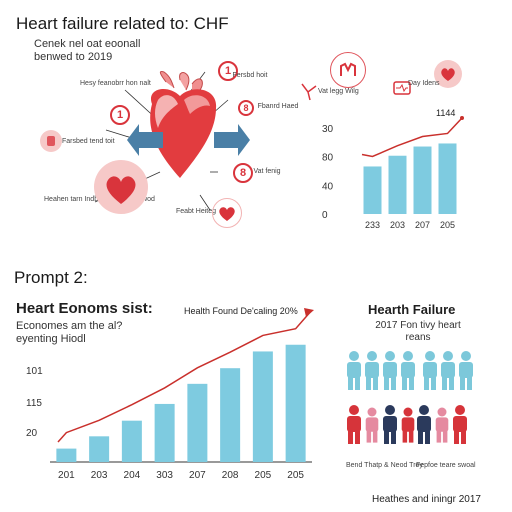  Describe the element at coordinates (278, 106) in the screenshot. I see `diagram-label-c: Fbanrd Haed` at that location.